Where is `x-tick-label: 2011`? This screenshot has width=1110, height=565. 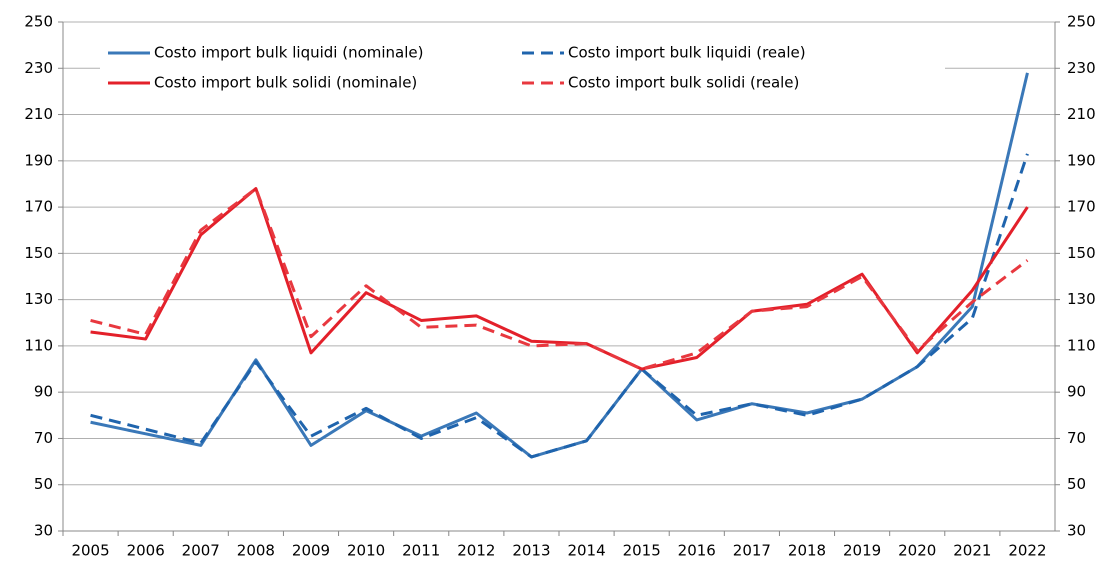 x-tick-label: 2011 is located at coordinates (421, 551).